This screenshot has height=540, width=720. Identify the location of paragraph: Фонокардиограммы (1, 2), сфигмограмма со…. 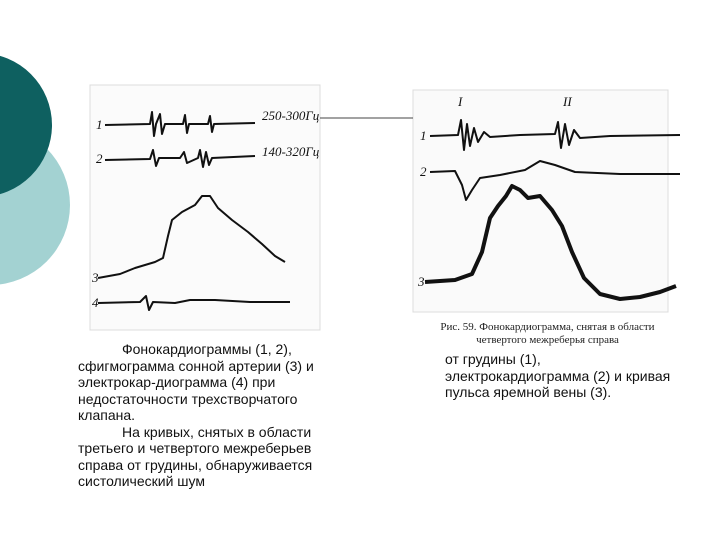
(196, 382).